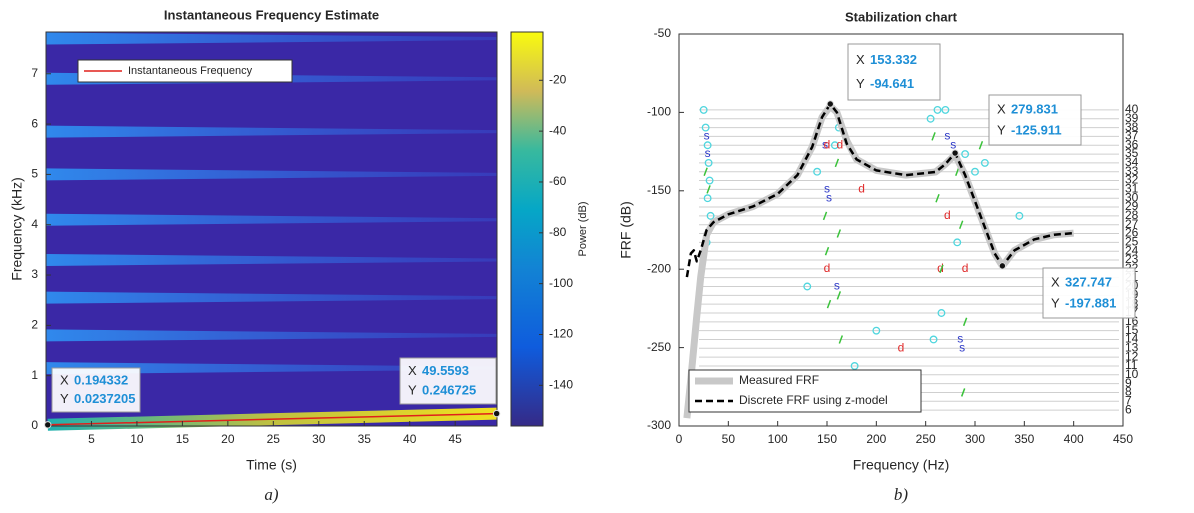  Describe the element at coordinates (1132, 215) in the screenshot. I see `y2-tick-label: 28` at that location.